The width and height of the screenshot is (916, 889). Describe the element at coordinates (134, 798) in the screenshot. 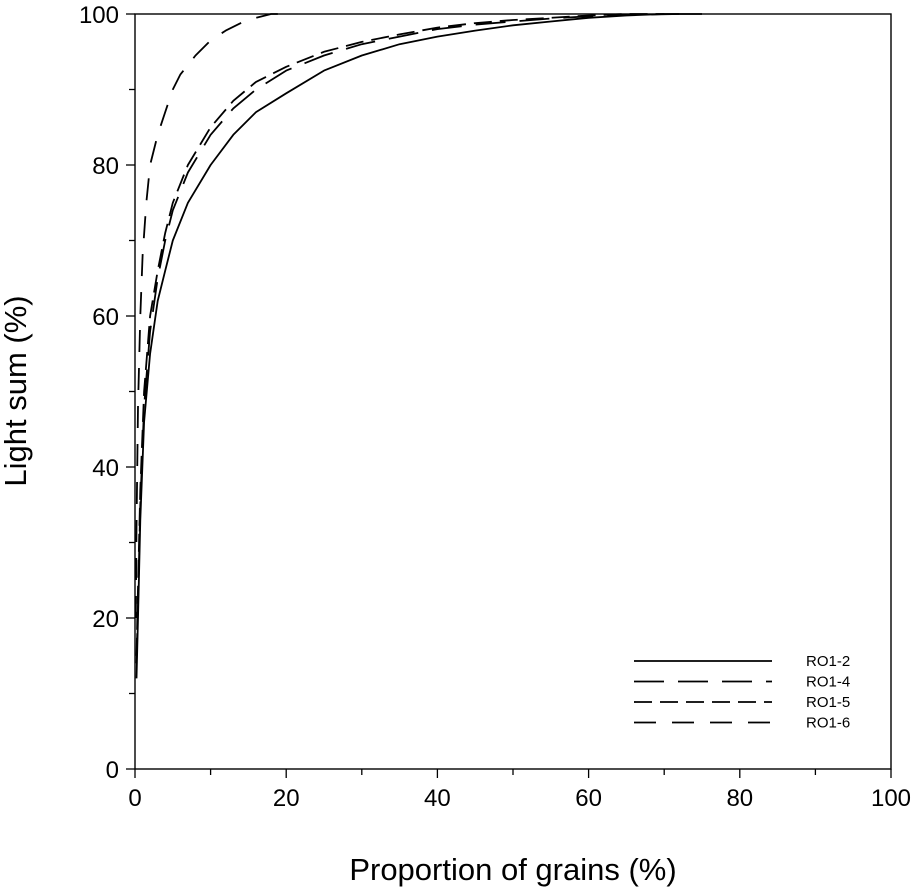

I see `x-tick-label: 0` at that location.